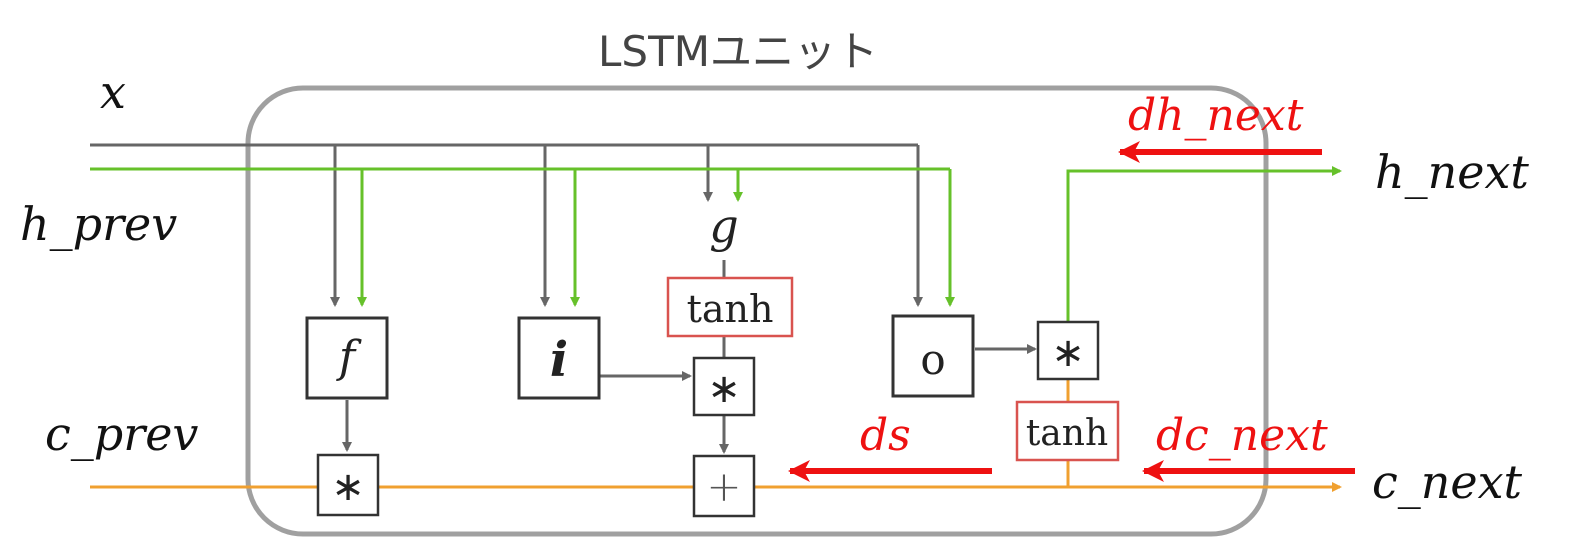 The width and height of the screenshot is (1570, 544). I want to click on dh-next-label: dh_next, so click(1216, 115).